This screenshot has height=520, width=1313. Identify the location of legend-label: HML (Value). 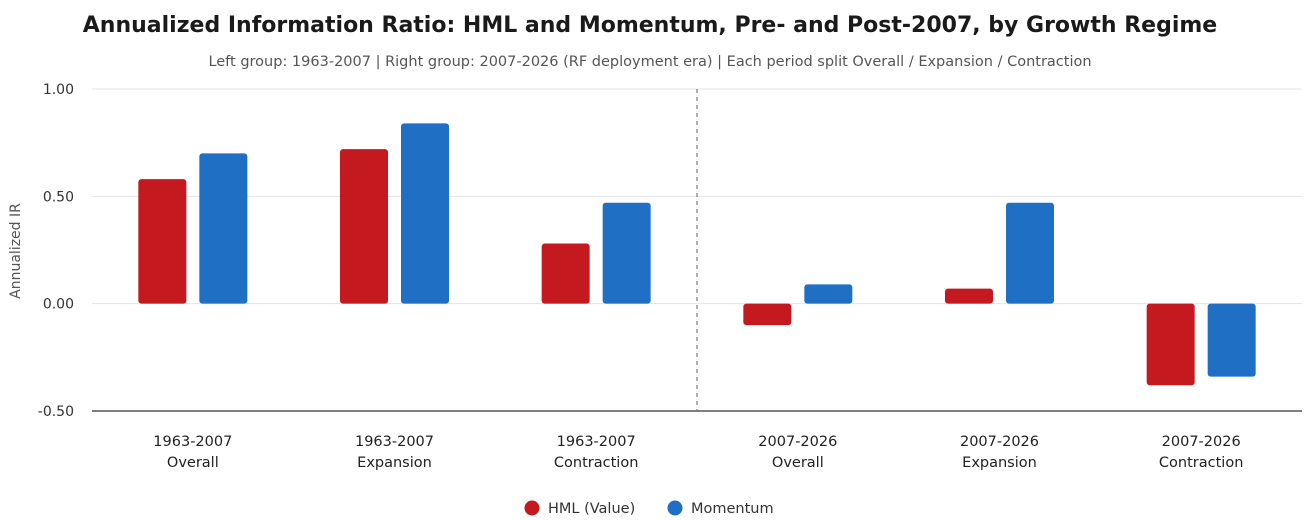
(591, 509).